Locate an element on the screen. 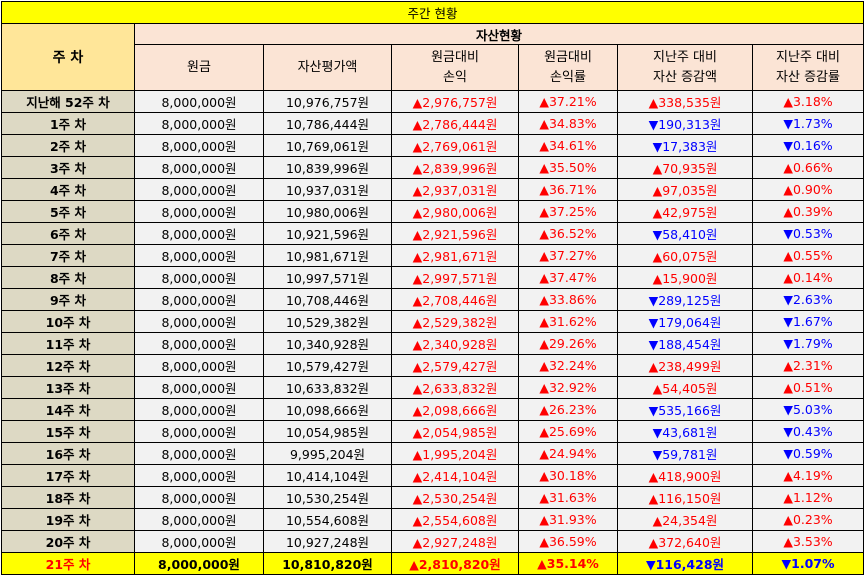  weekly-change-cell-value: 70,935원 is located at coordinates (690, 168).